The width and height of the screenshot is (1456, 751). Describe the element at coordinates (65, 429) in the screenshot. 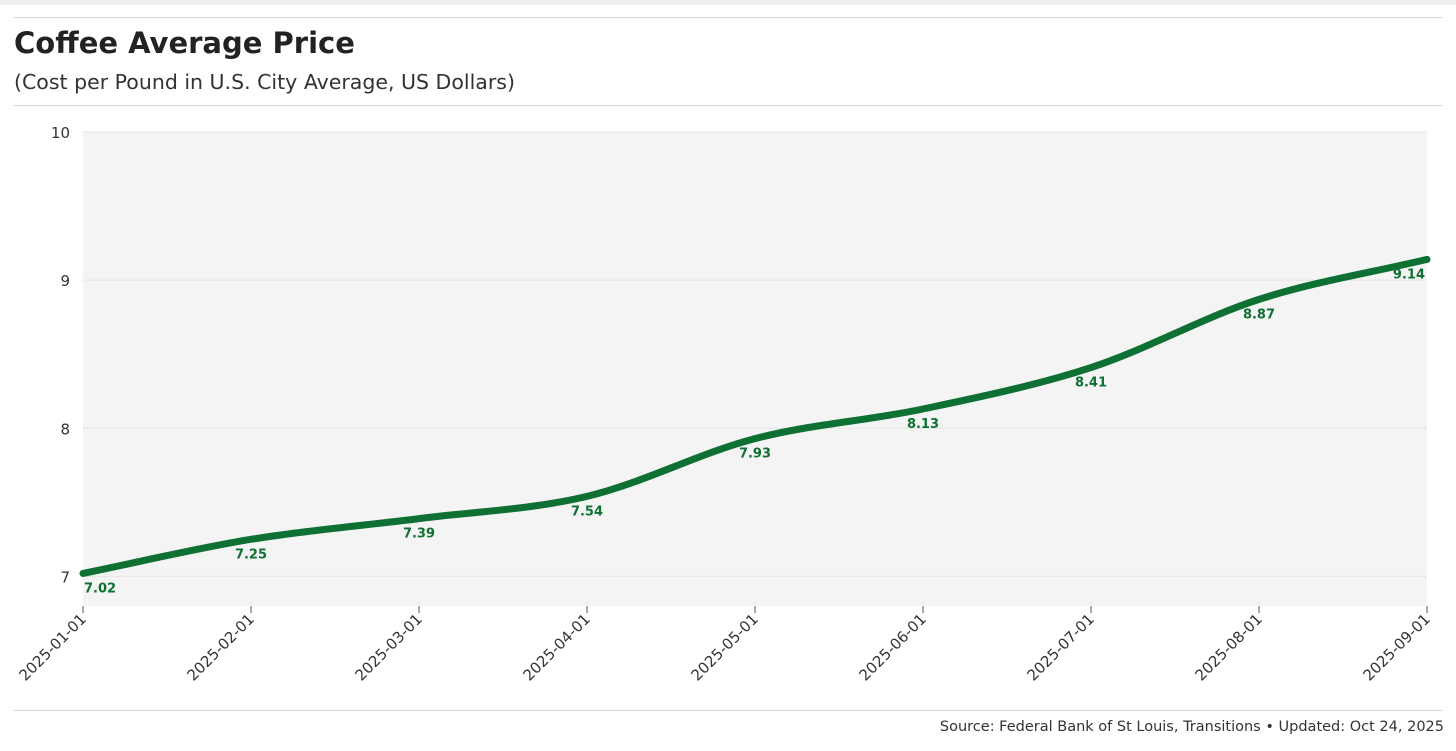

I see `y-tick-label: 8` at that location.